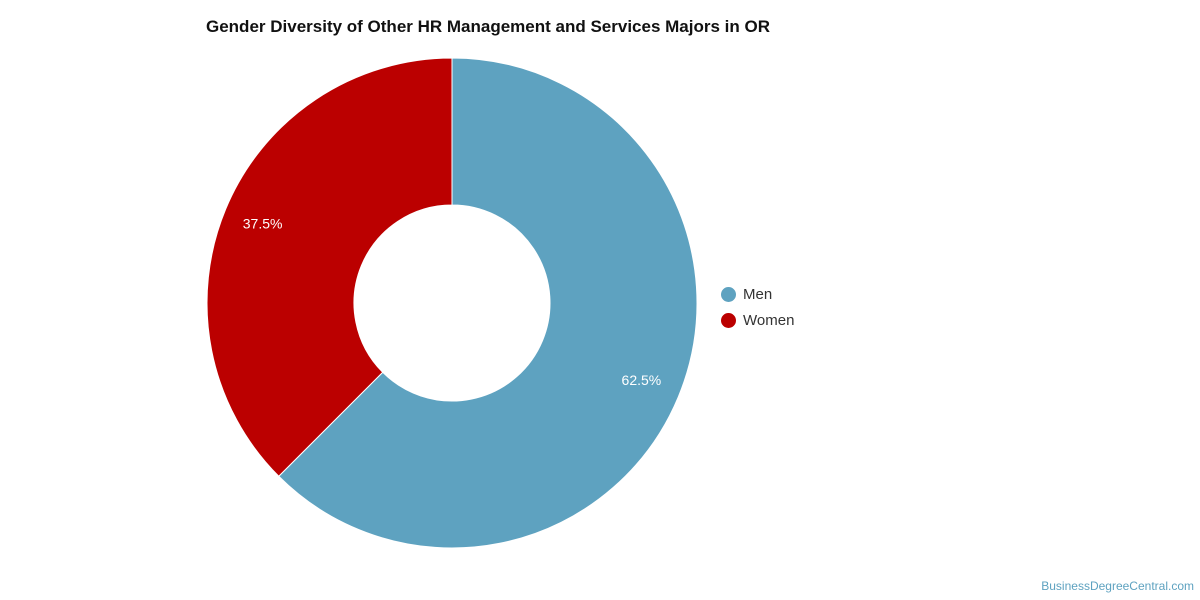 This screenshot has width=1200, height=600. Describe the element at coordinates (642, 380) in the screenshot. I see `data-label-men: 62.5%` at that location.